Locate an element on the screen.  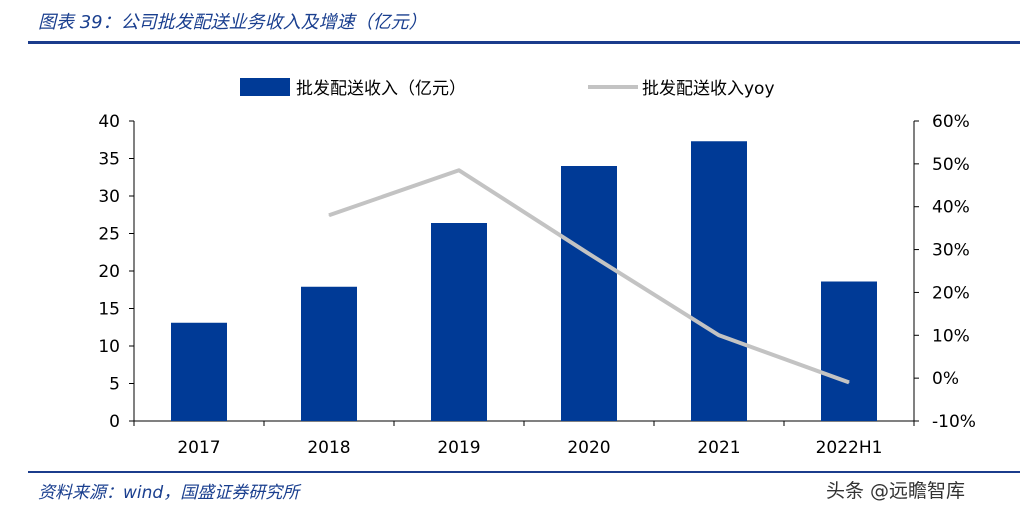
right-axis-tick-label: 50% is located at coordinates (951, 165).